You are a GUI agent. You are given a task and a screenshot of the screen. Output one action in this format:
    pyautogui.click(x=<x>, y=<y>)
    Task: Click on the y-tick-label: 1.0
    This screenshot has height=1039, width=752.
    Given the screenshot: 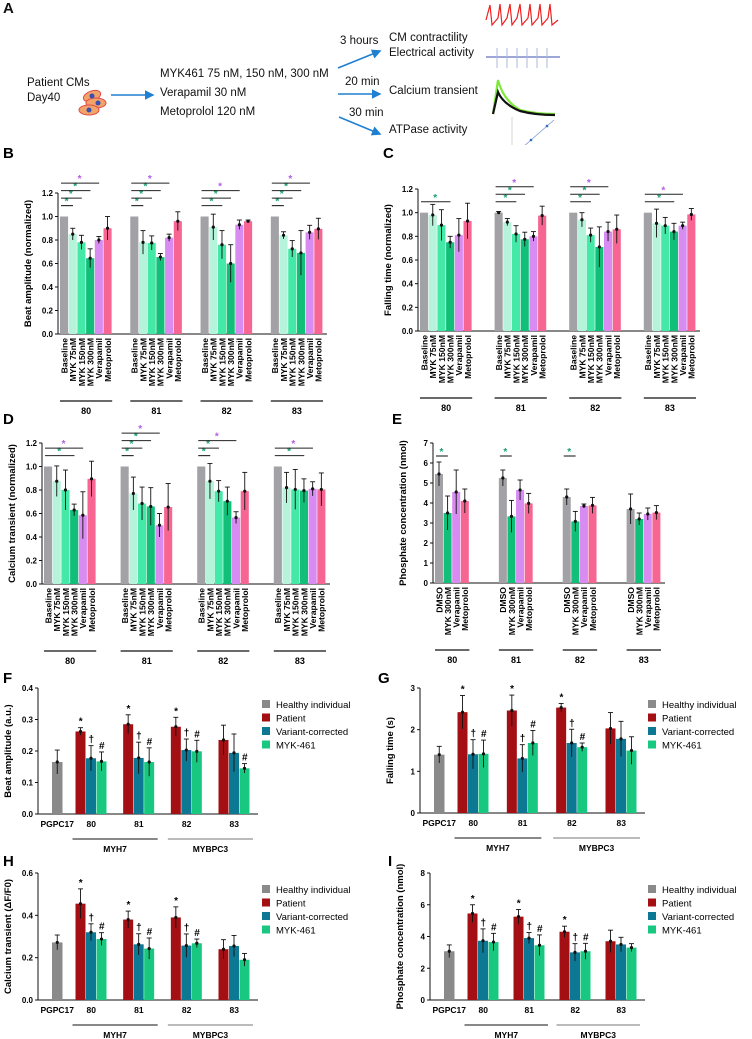 What is the action you would take?
    pyautogui.click(x=408, y=213)
    